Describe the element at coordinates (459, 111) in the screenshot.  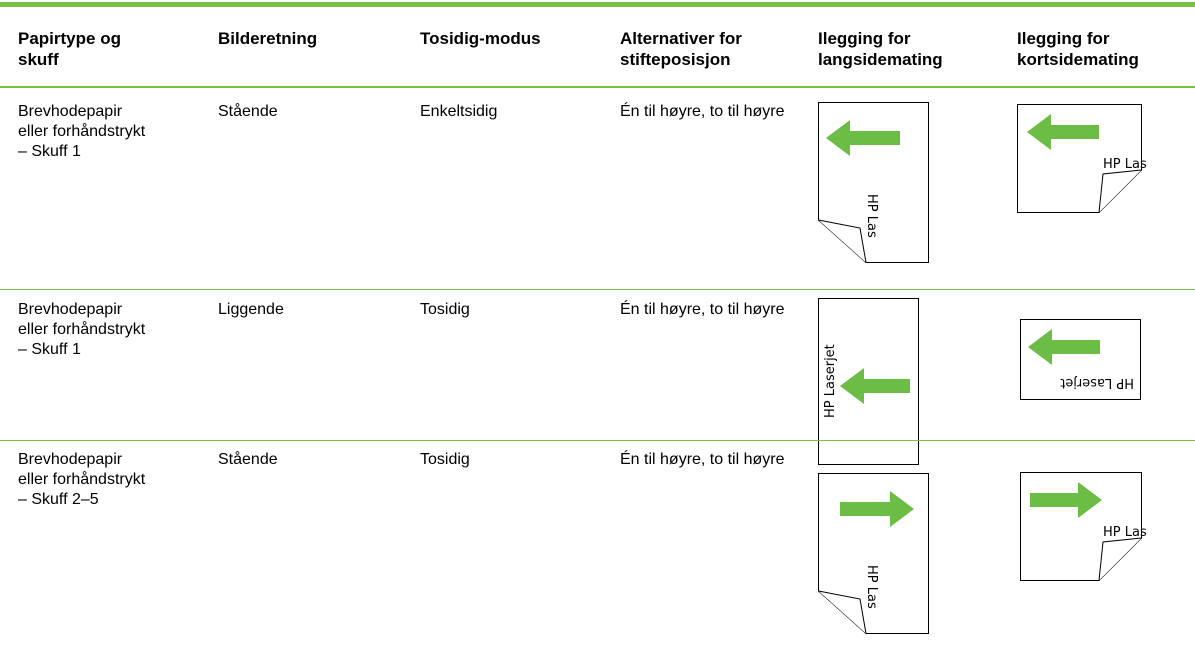
I see `duplex: Enkeltsidig` at that location.